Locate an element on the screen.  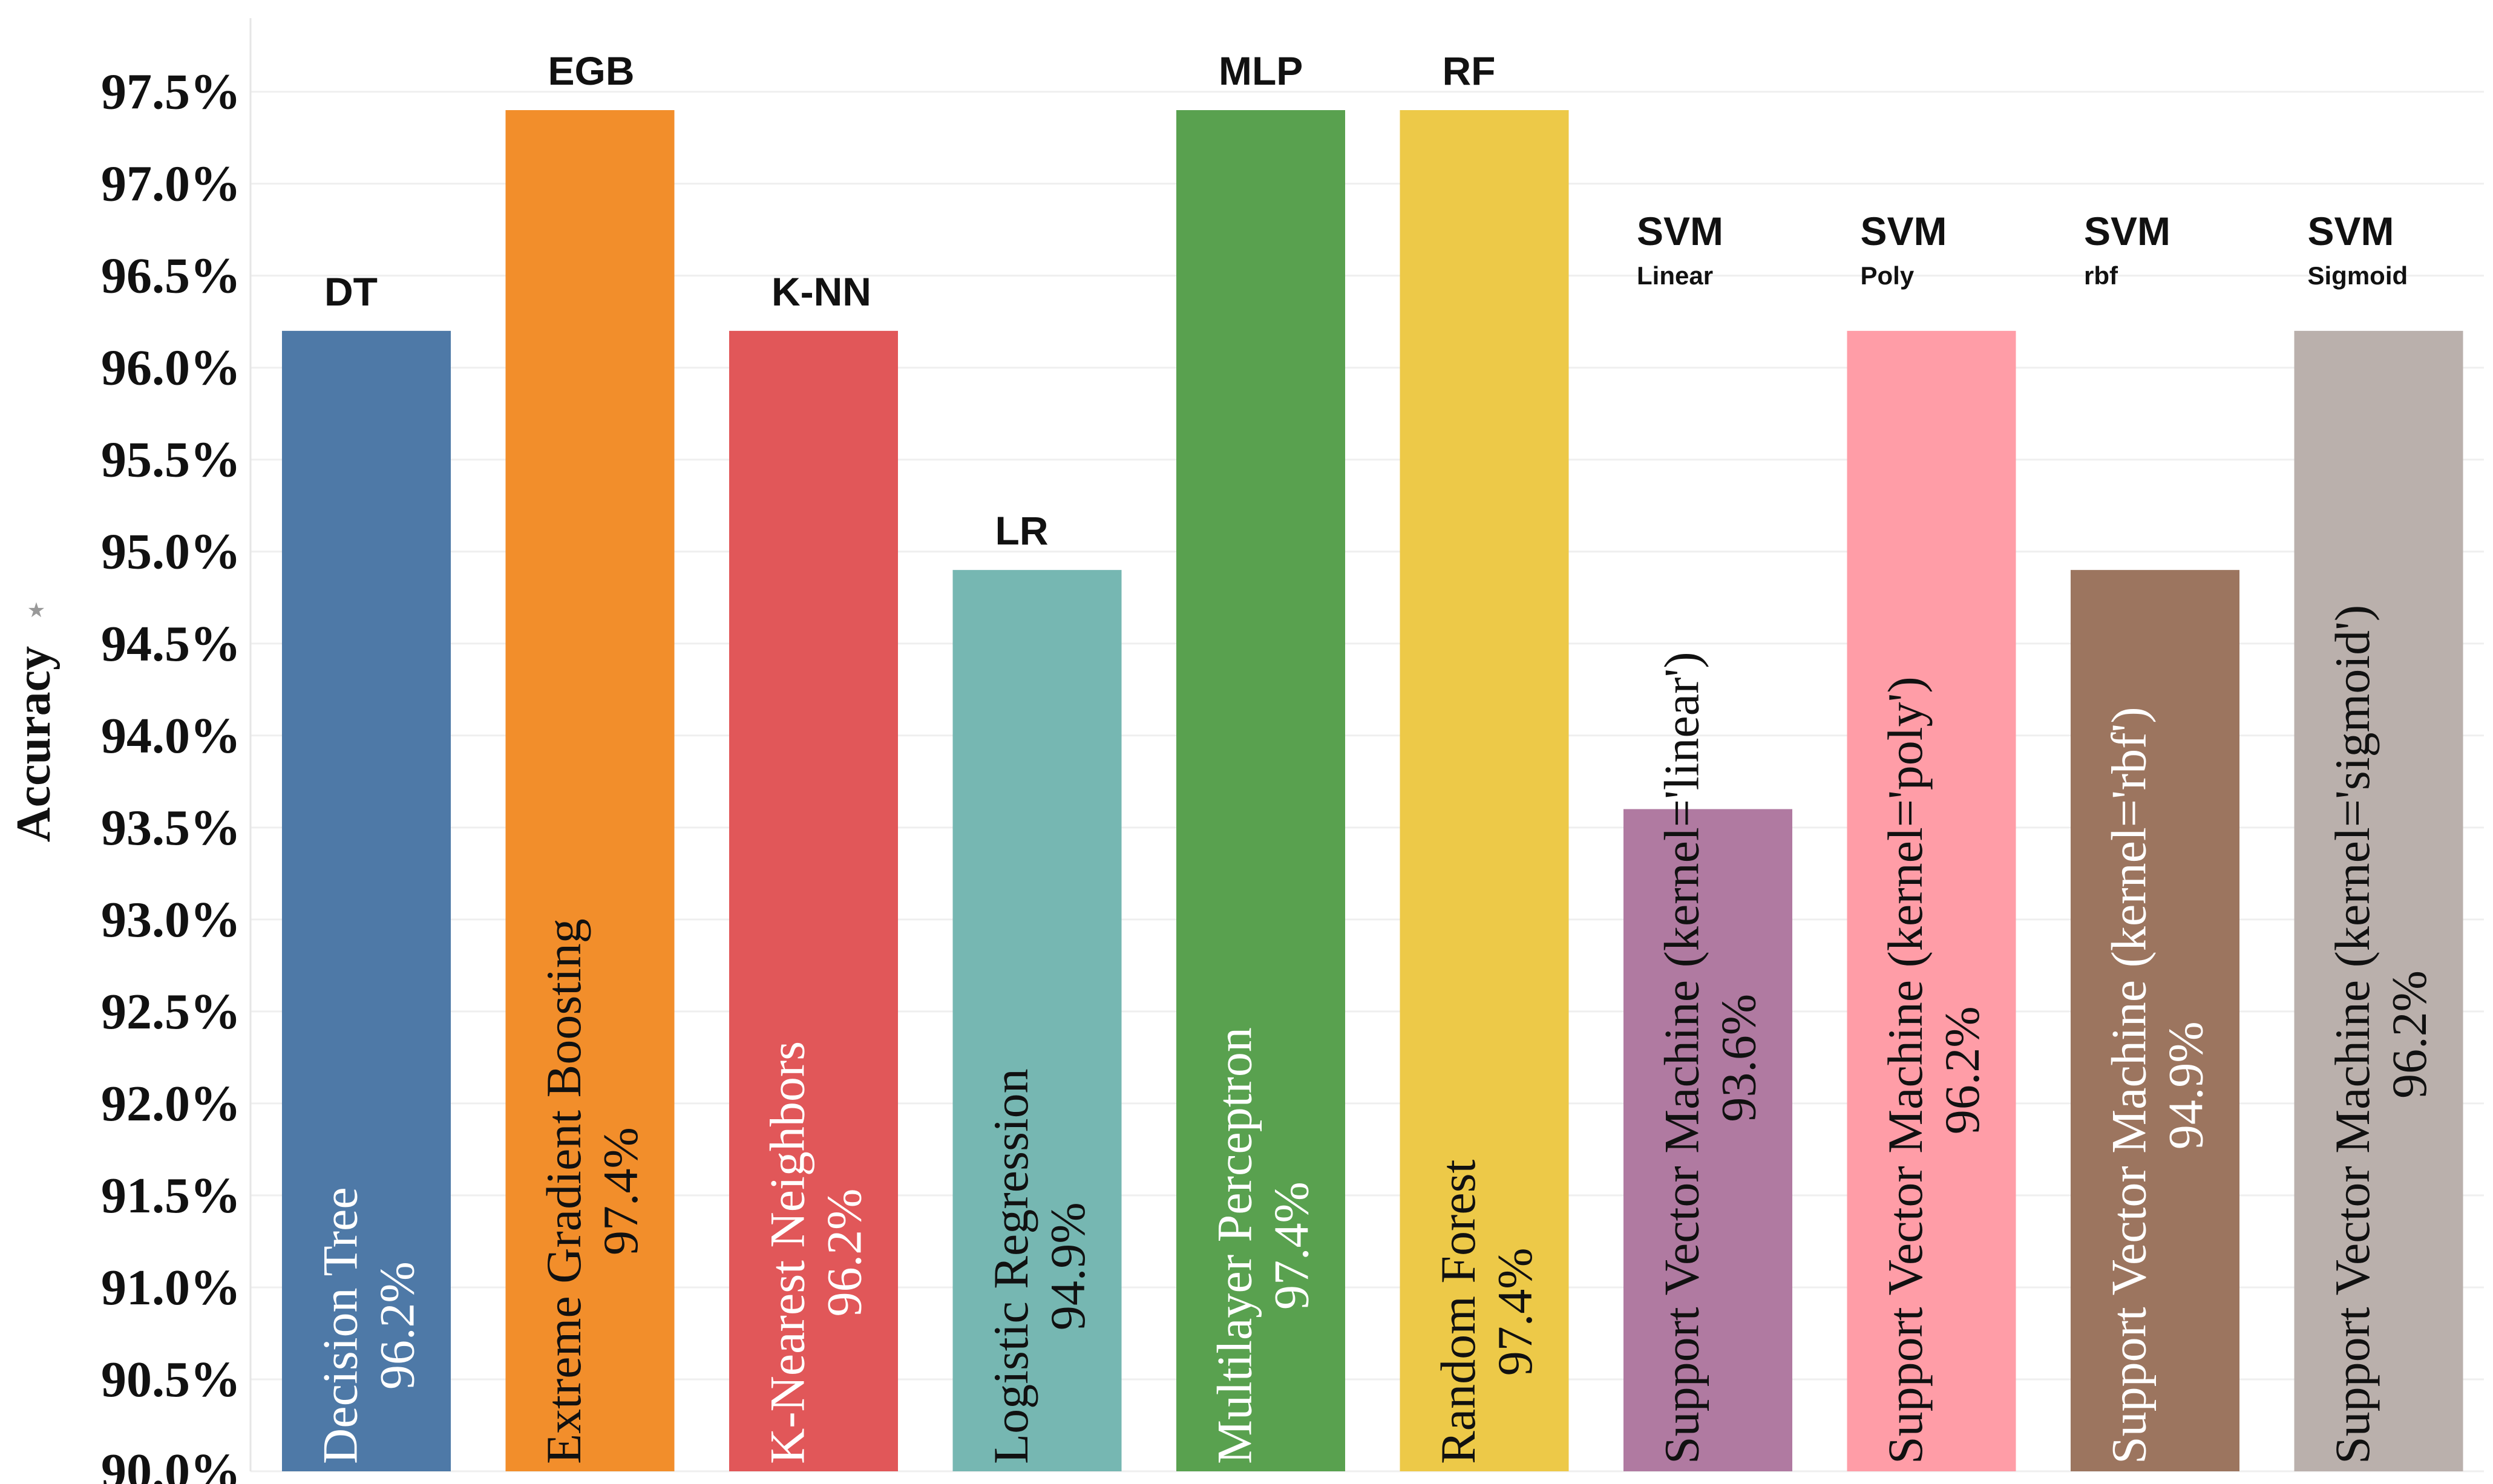
y-tick-label: 96.0% is located at coordinates (171, 368).